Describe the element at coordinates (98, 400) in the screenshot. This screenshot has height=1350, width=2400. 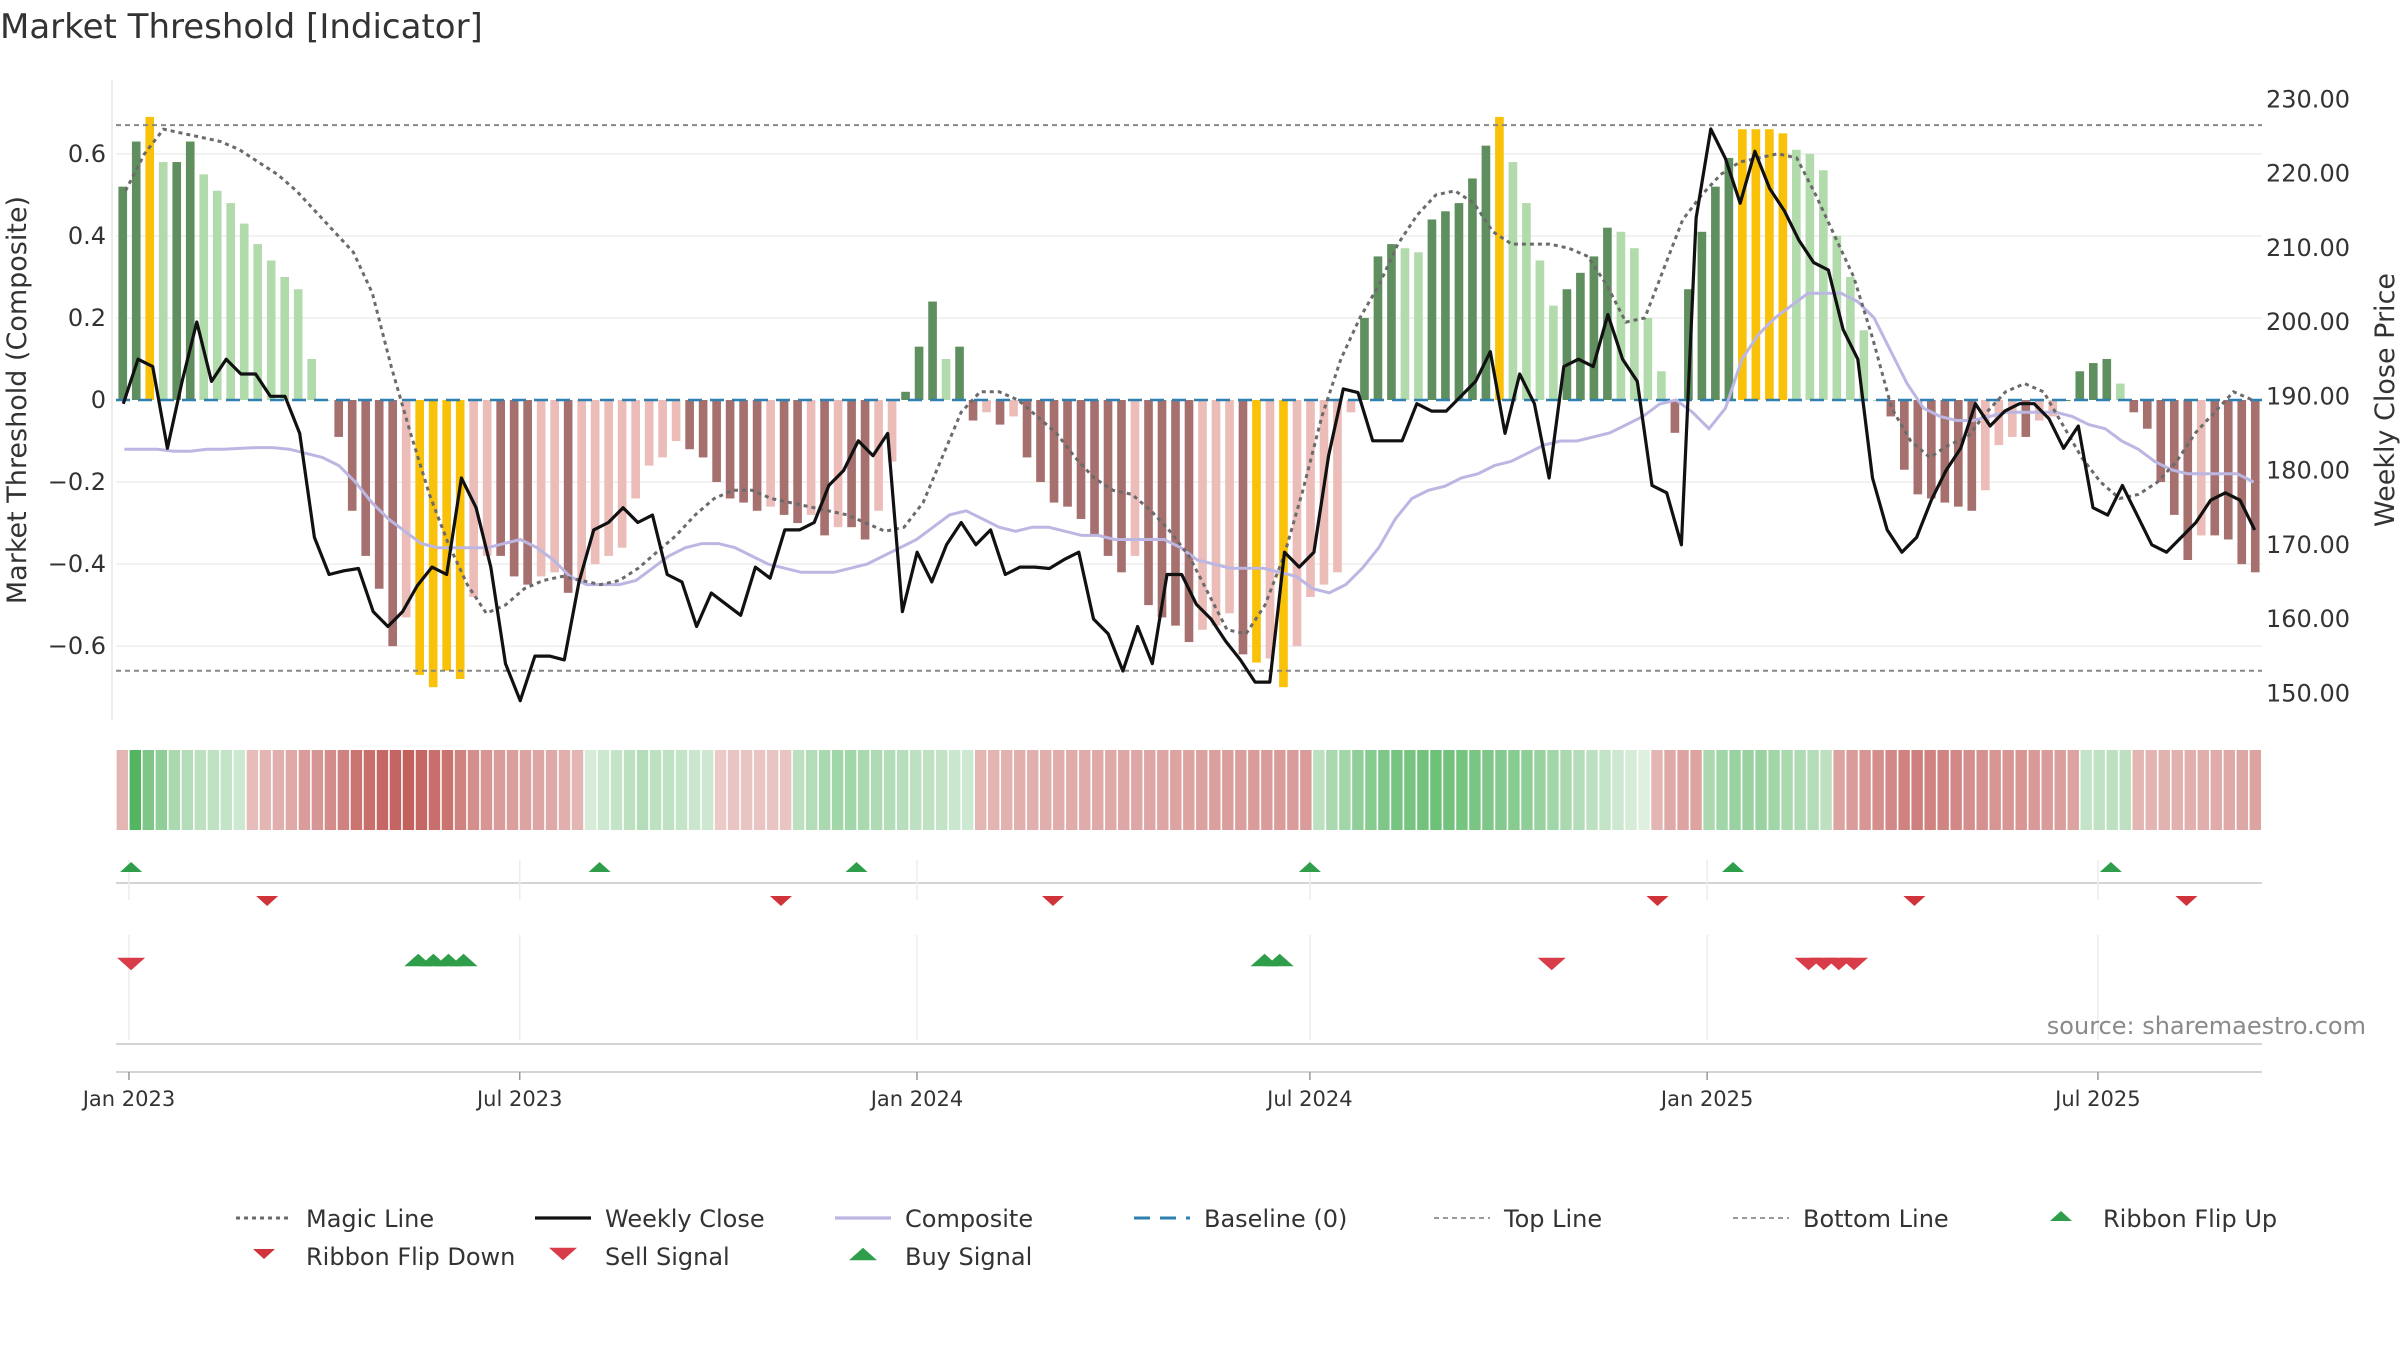
I see `left-tick-label: 0` at that location.